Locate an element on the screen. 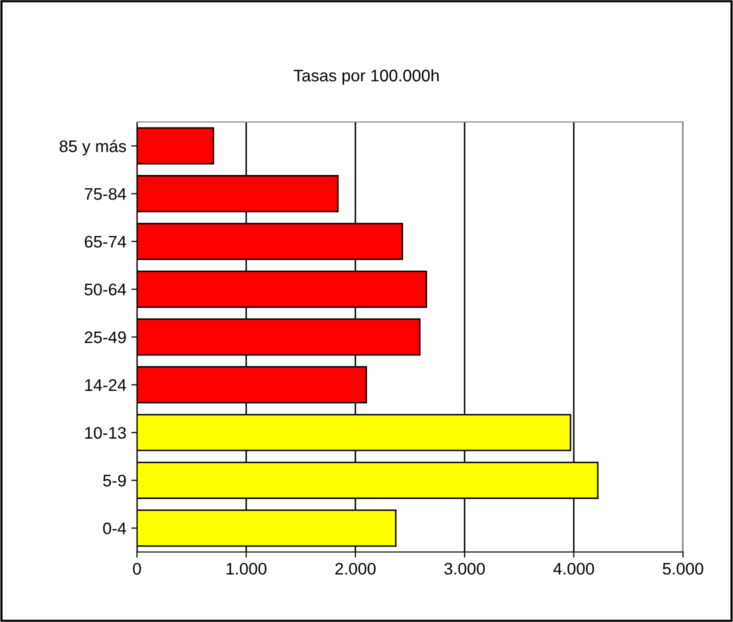 This screenshot has width=733, height=622. y-tick-label: 5-9 is located at coordinates (114, 480).